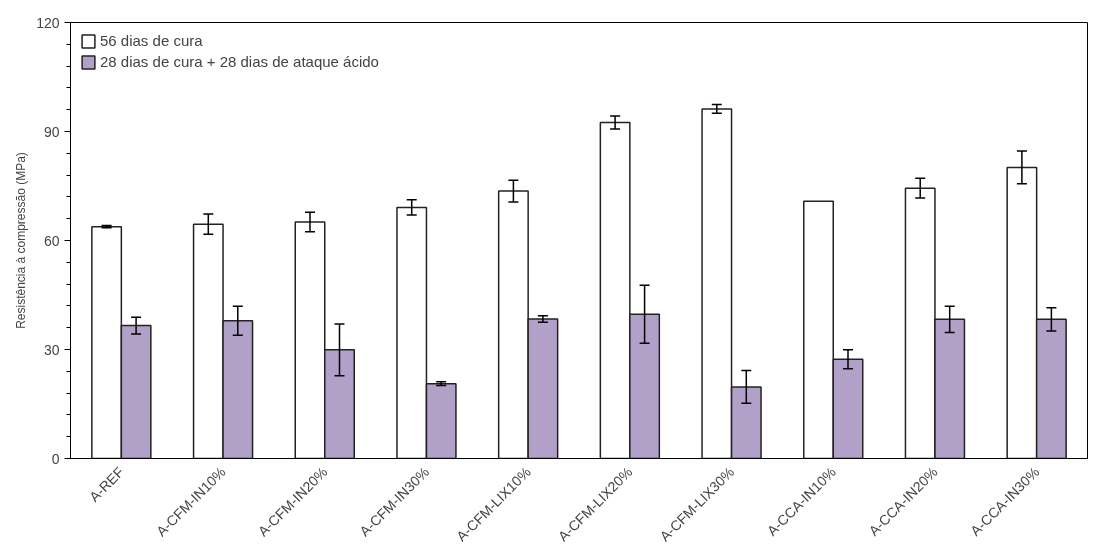 This screenshot has width=1099, height=553. What do you see at coordinates (239, 61) in the screenshot?
I see `legend-label: 28 dias de cura + 28 dias de ataque ácido` at bounding box center [239, 61].